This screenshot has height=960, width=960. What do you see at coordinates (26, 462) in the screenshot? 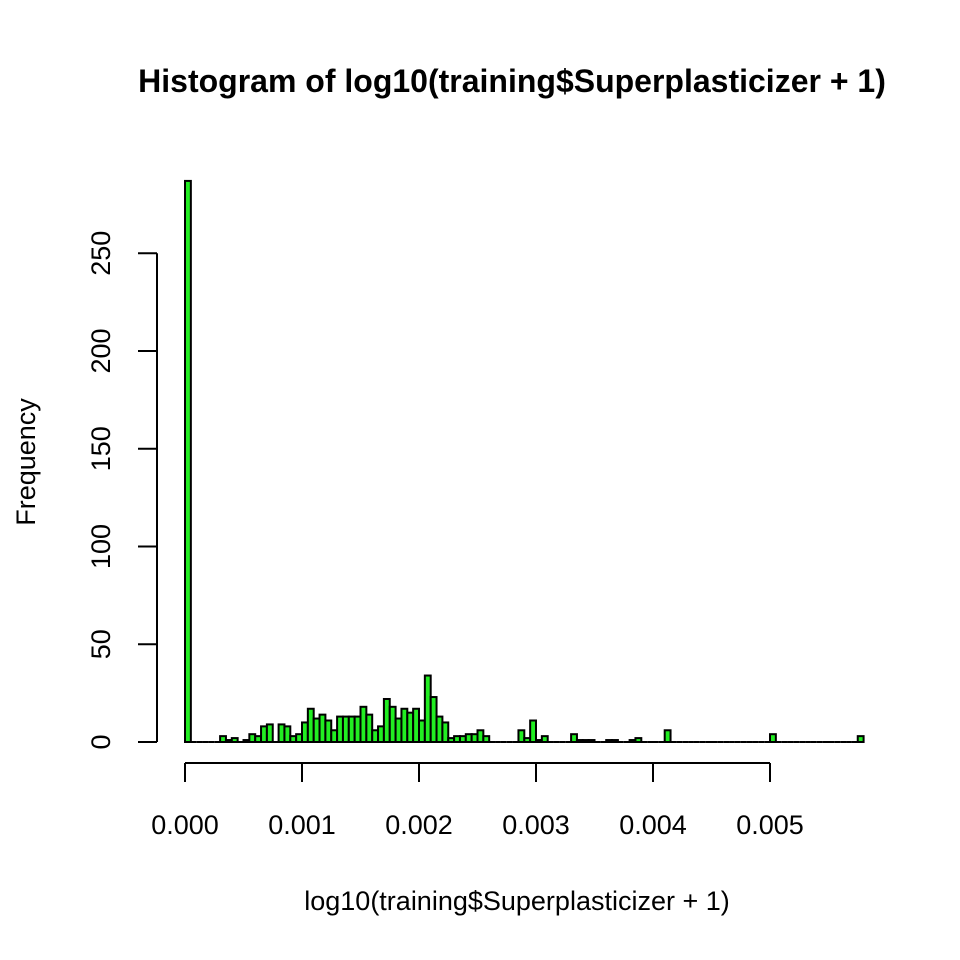
I see `y-axis-label: Frequency` at bounding box center [26, 462].